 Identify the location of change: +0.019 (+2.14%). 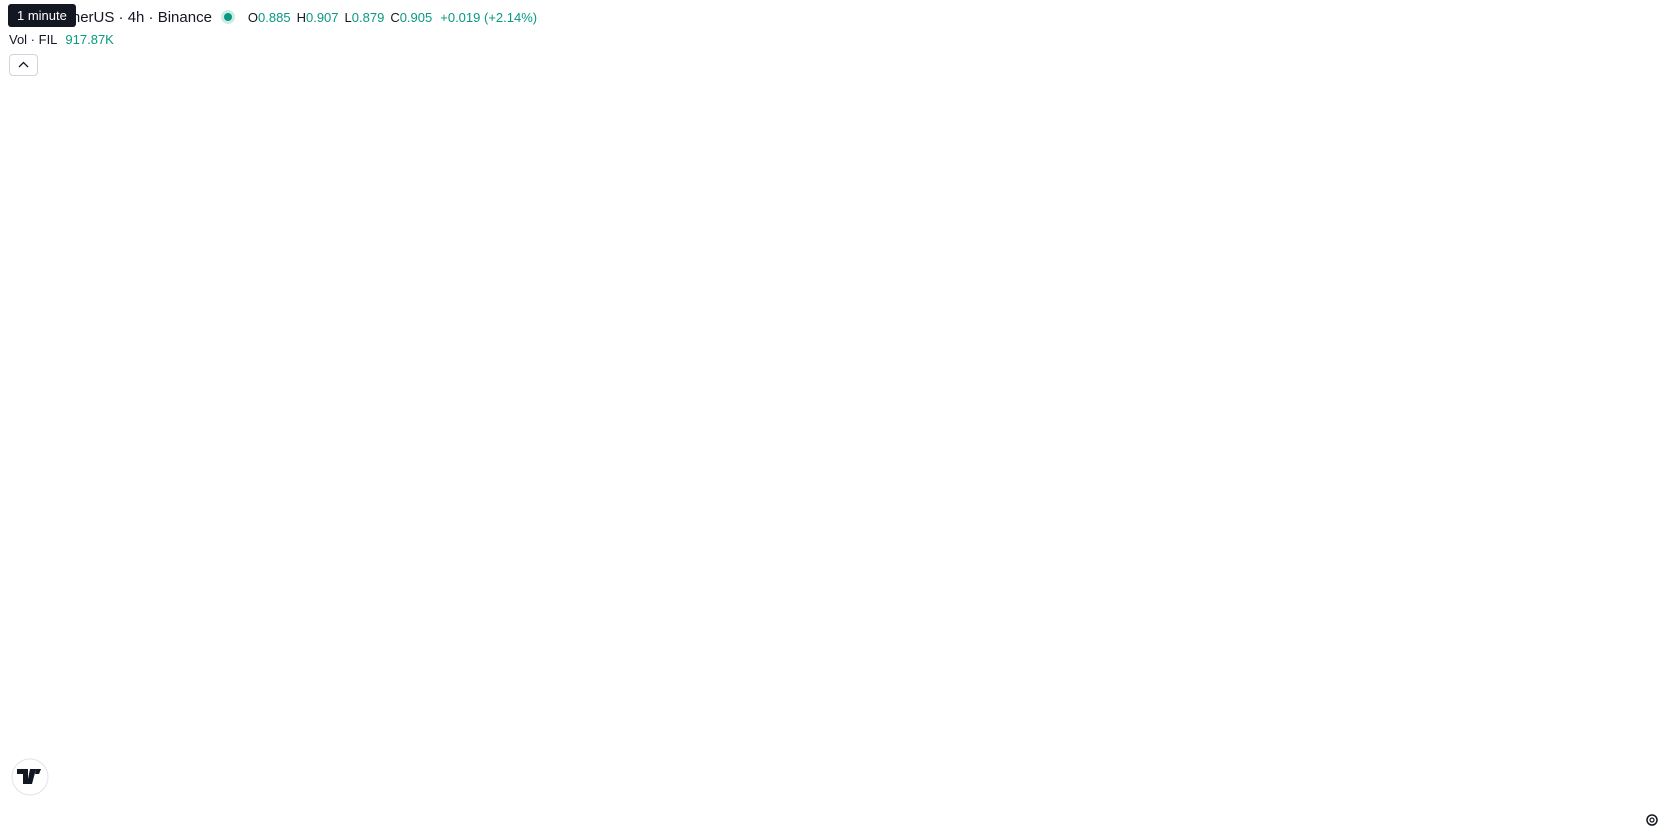
(489, 17).